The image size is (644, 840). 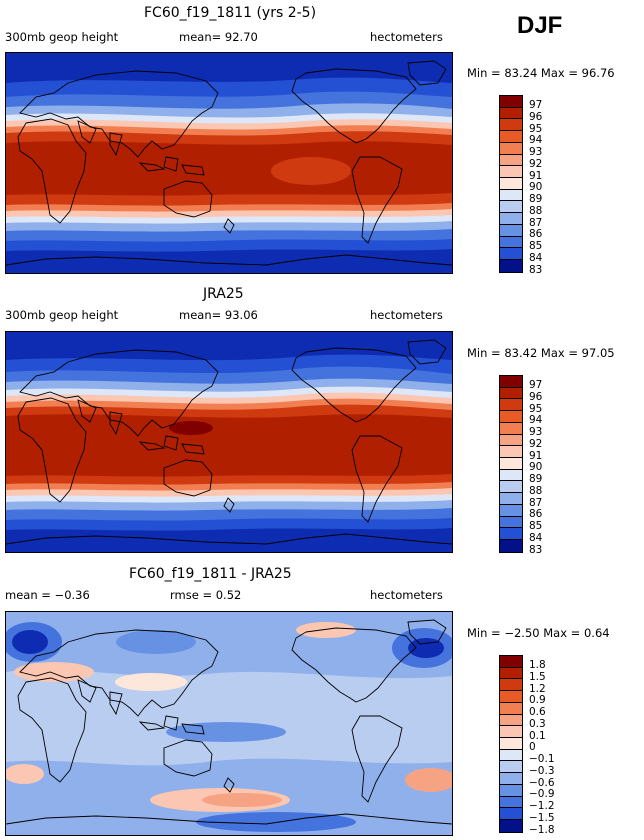 I want to click on rmse-label: rmse = 0.52, so click(x=206, y=595).